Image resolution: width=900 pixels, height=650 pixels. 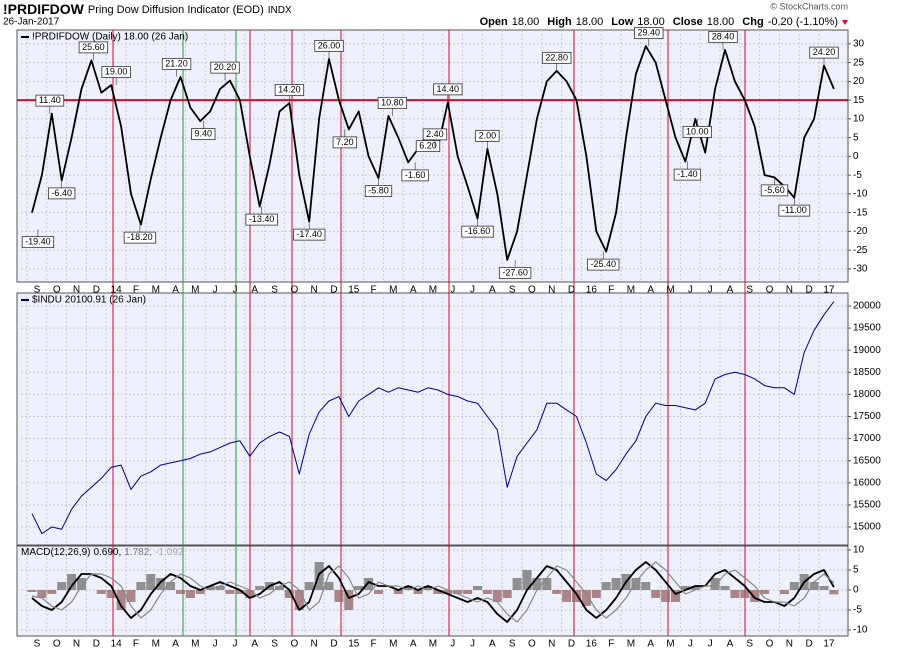 I want to click on quote-value: -0.20 (-1.10%), so click(x=803, y=22).